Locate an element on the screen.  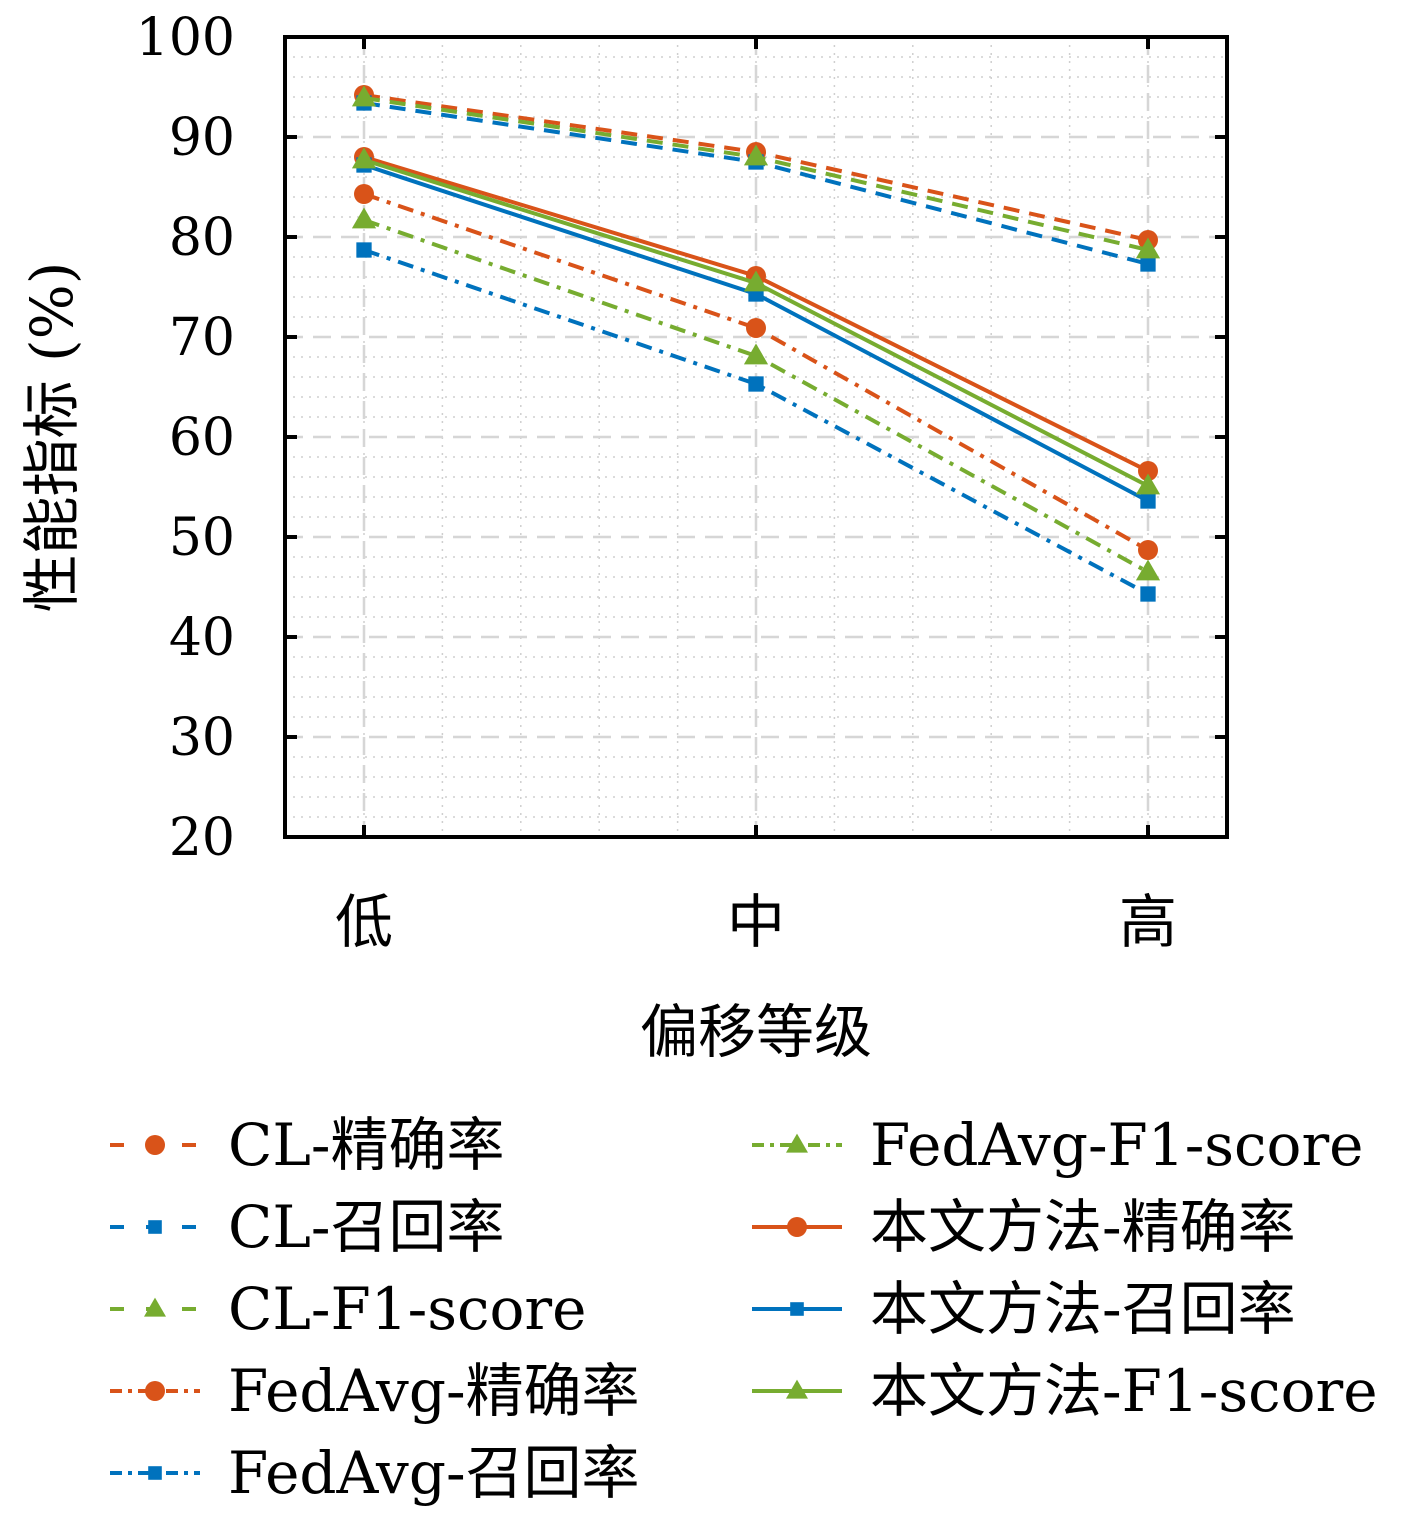
legend-label: 本文方法-F1-score is located at coordinates (1124, 1391).